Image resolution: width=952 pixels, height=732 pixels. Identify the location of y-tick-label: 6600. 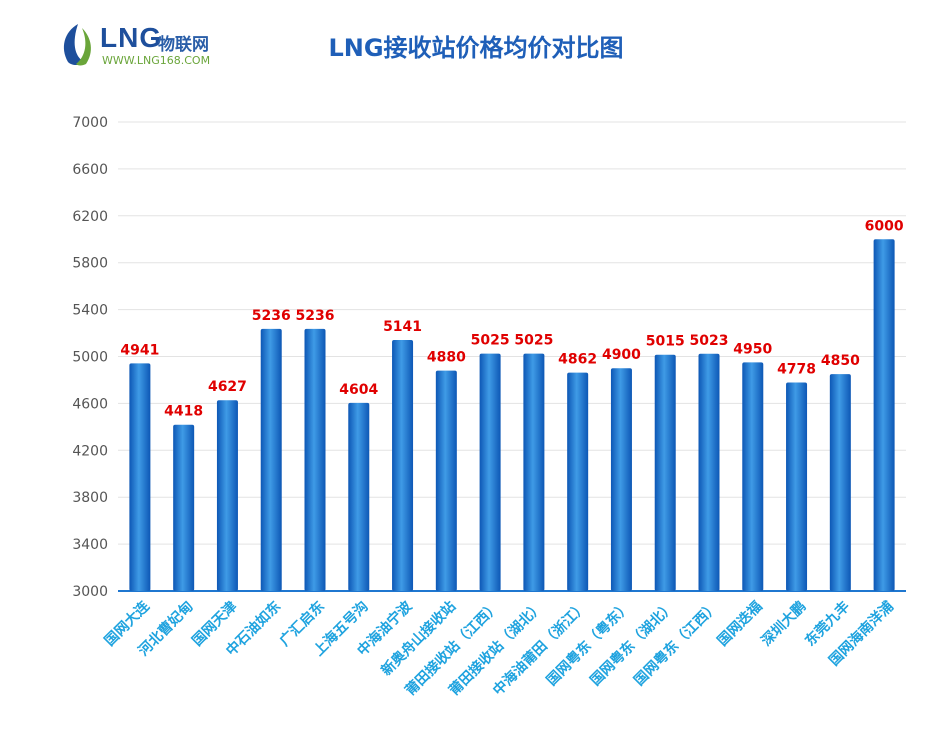
(90, 170).